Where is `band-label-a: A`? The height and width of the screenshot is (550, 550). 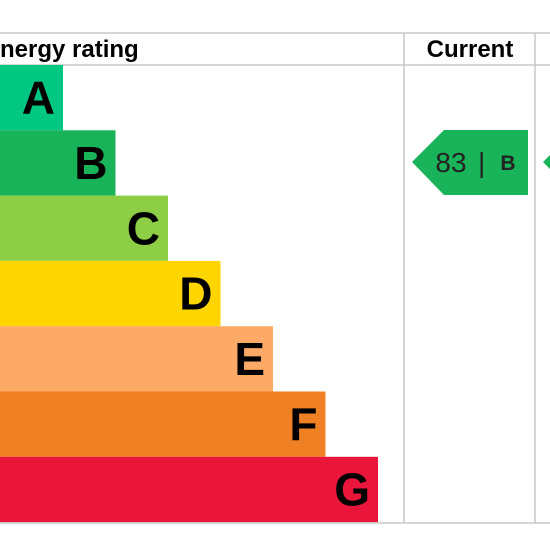
band-label-a: A is located at coordinates (38, 98).